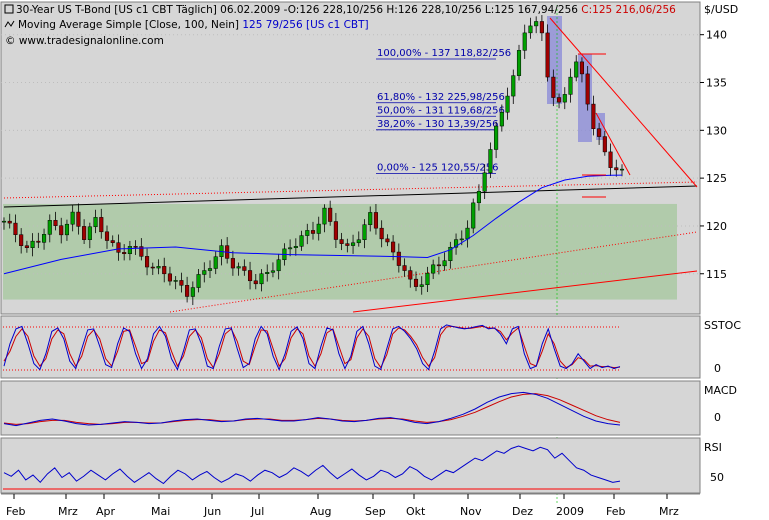 The image size is (769, 520). What do you see at coordinates (257, 511) in the screenshot?
I see `x-tick-label: Jul` at bounding box center [257, 511].